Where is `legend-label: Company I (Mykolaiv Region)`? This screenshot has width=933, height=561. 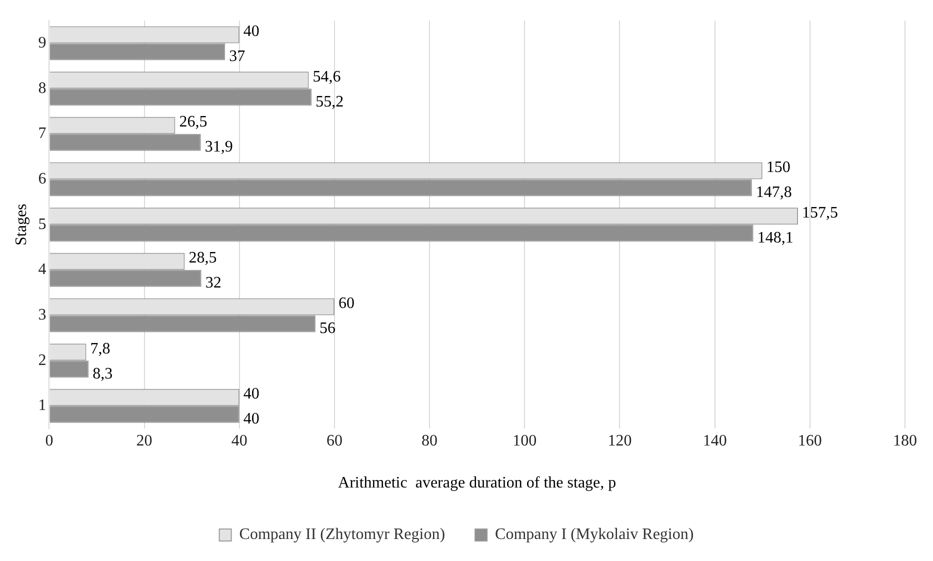
legend-label: Company I (Mykolaiv Region) is located at coordinates (594, 535).